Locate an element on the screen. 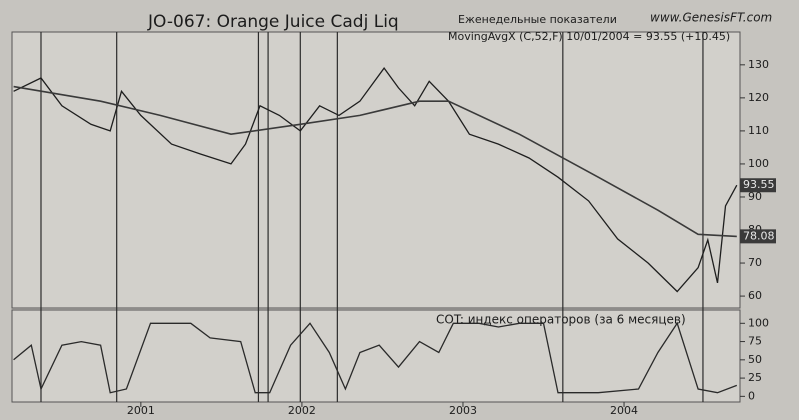 The image size is (799, 420). price-tag-label: 78.08 is located at coordinates (759, 235).